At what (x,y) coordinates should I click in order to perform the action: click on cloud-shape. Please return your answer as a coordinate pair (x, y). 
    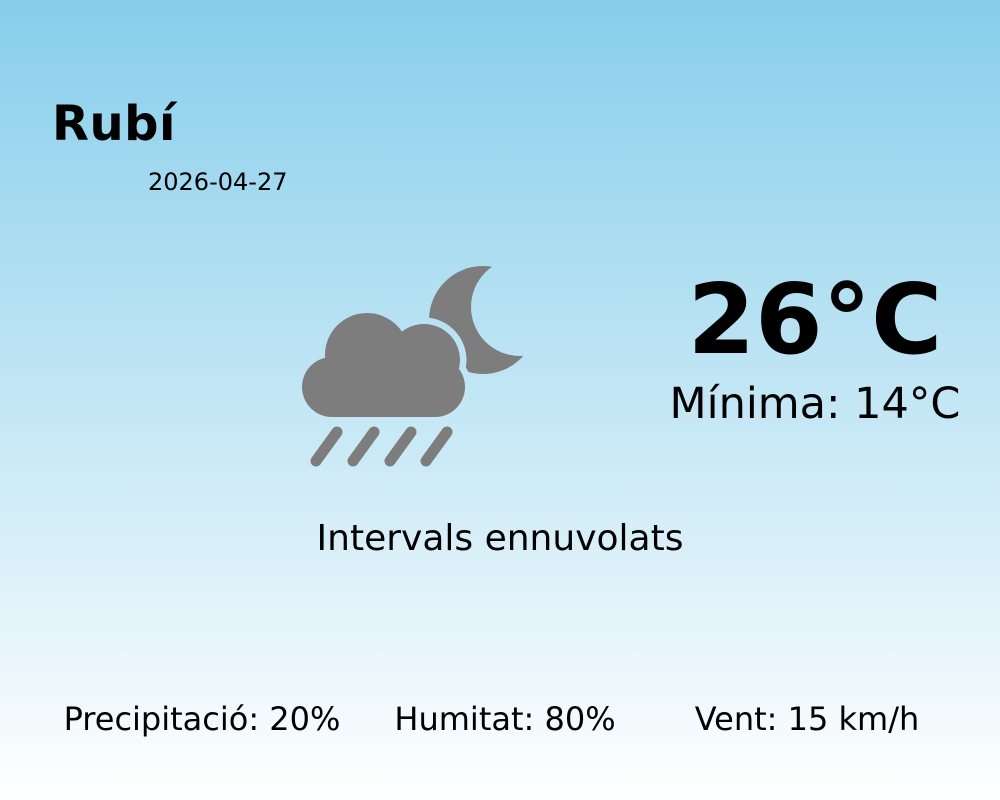
    Looking at the image, I should click on (383, 365).